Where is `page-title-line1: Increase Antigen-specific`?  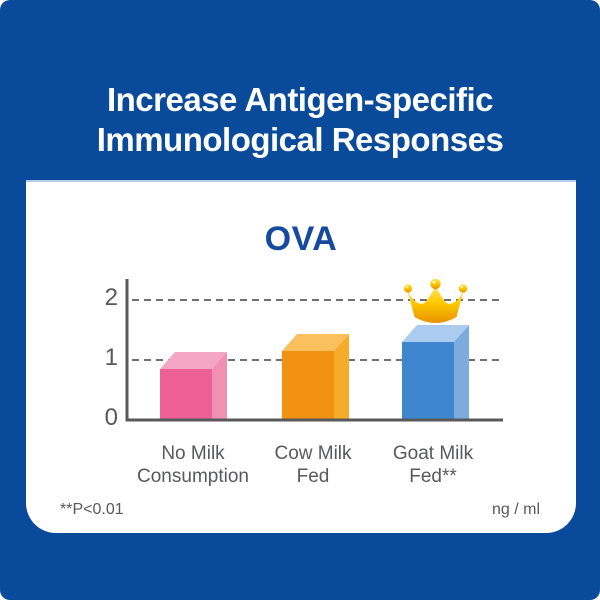
page-title-line1: Increase Antigen-specific is located at coordinates (300, 99).